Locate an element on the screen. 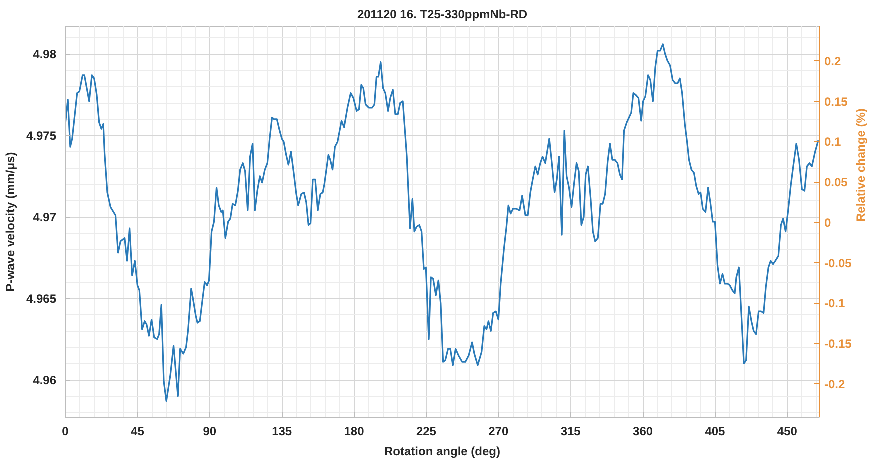 Image resolution: width=877 pixels, height=461 pixels. y2-tick-label: -0.05 is located at coordinates (838, 263).